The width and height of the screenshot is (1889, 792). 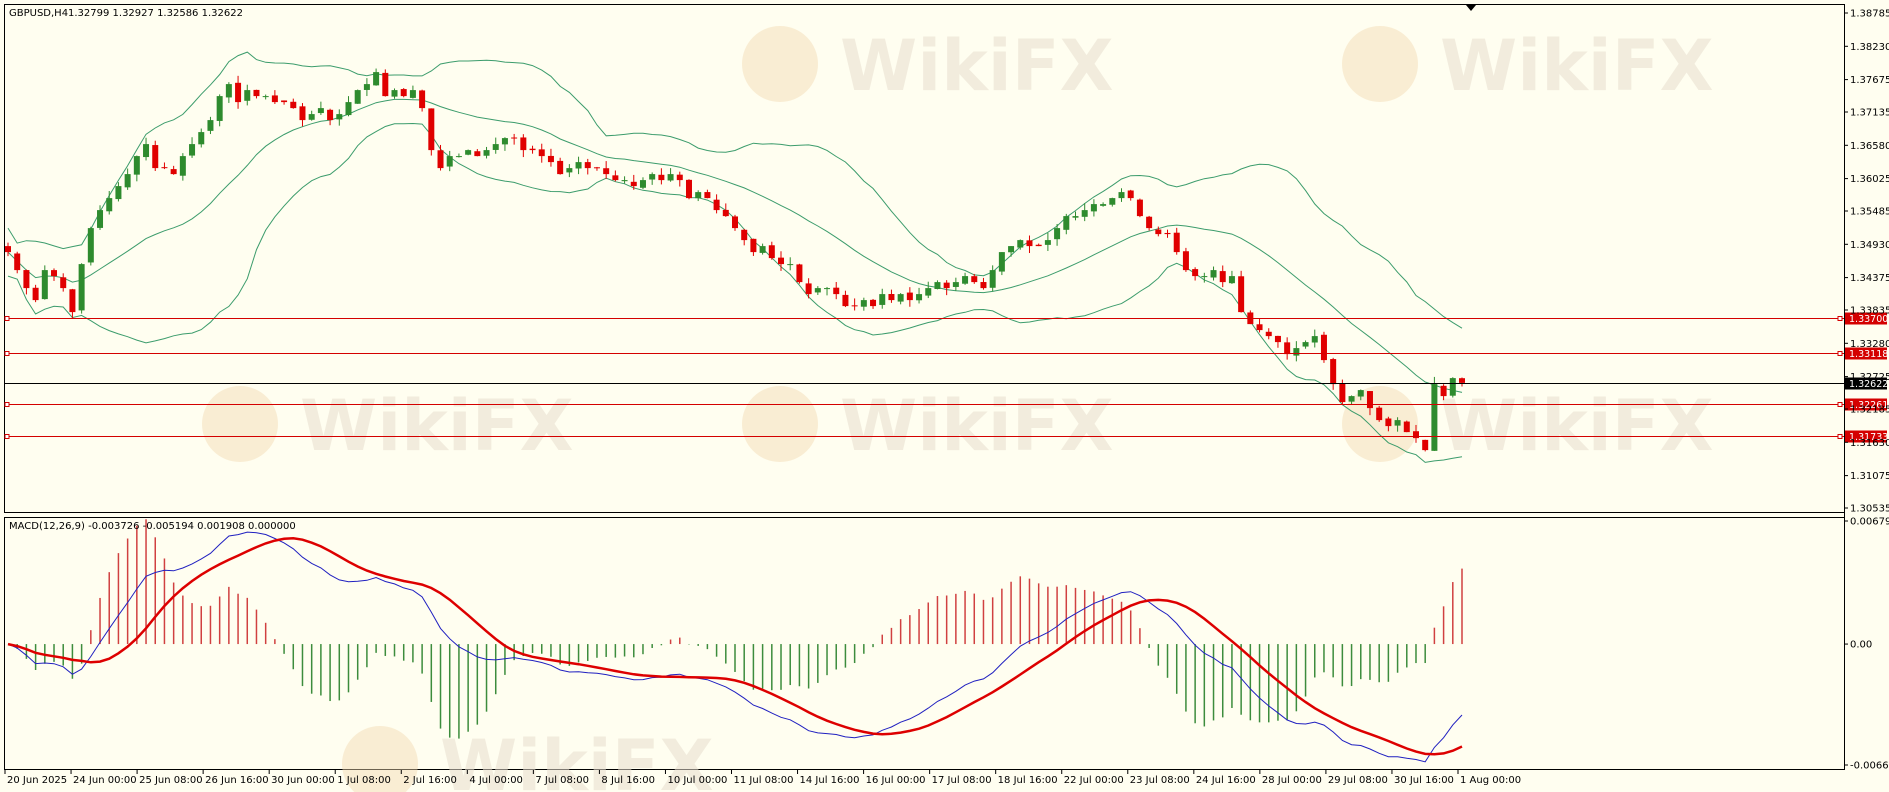 I want to click on time-tick-label: 11 Jul 08:00, so click(x=764, y=780).